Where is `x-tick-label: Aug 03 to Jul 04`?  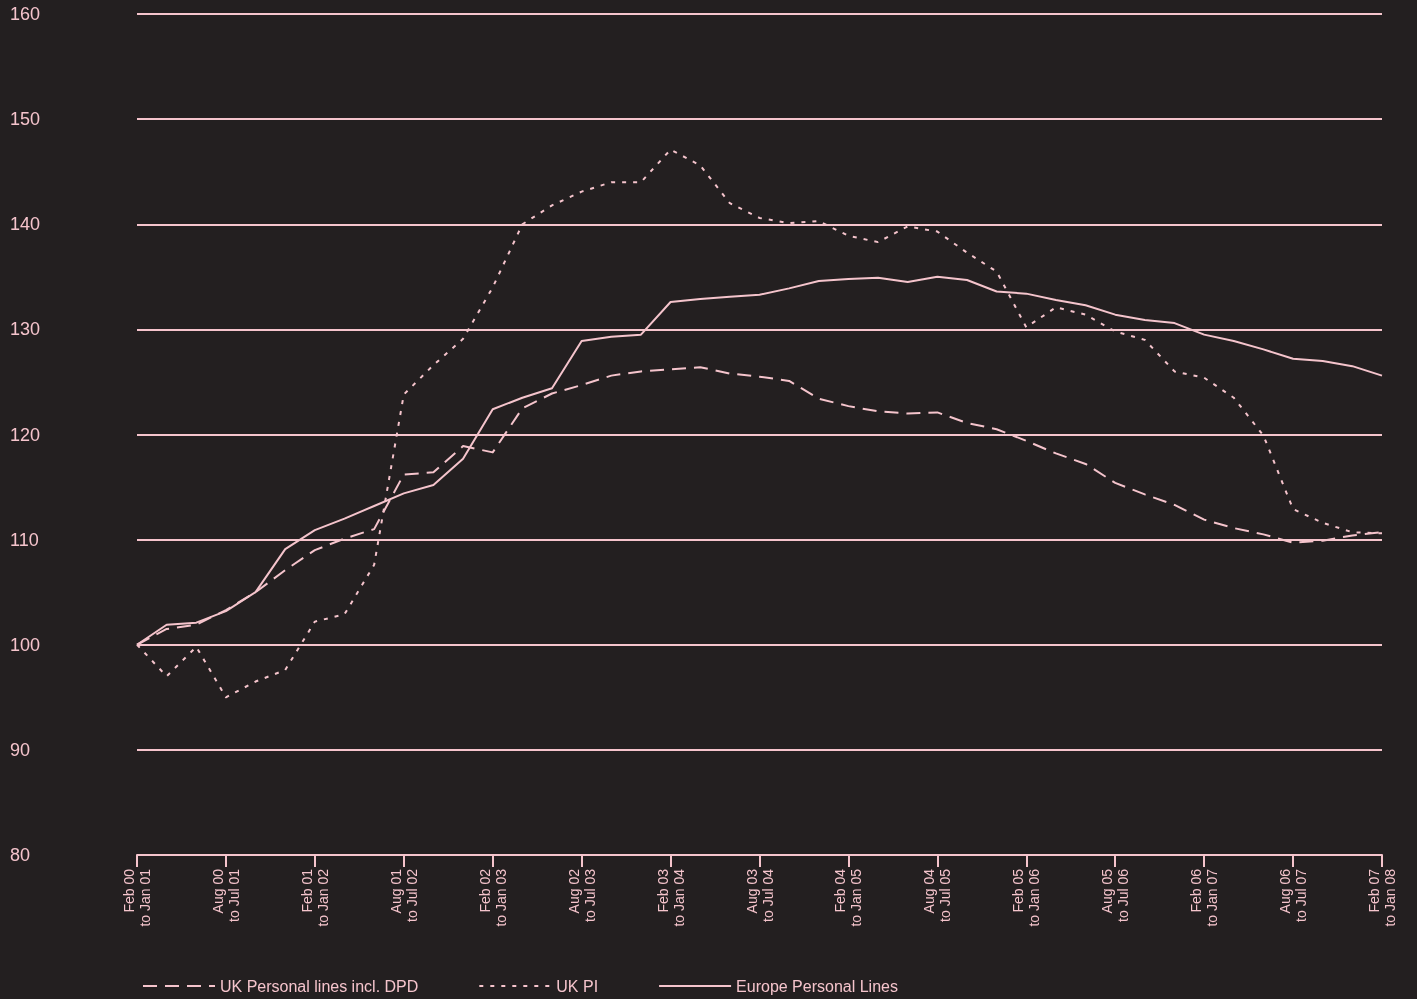 x-tick-label: Aug 03 to Jul 04 is located at coordinates (759, 895).